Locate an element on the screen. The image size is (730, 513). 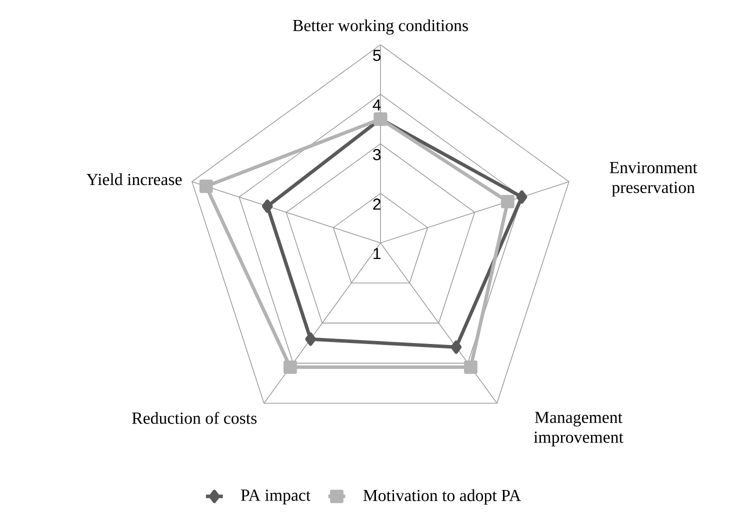
y-tick-label: 4 is located at coordinates (376, 105).